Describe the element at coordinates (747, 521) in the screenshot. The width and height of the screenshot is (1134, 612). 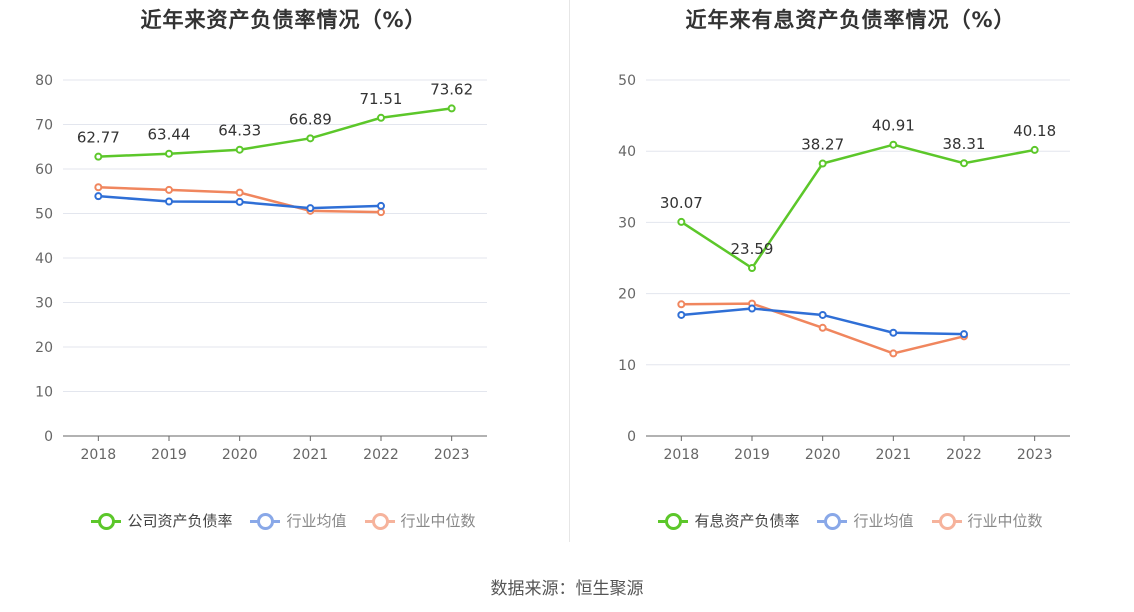
I see `legend-label: 有息资产负债率` at that location.